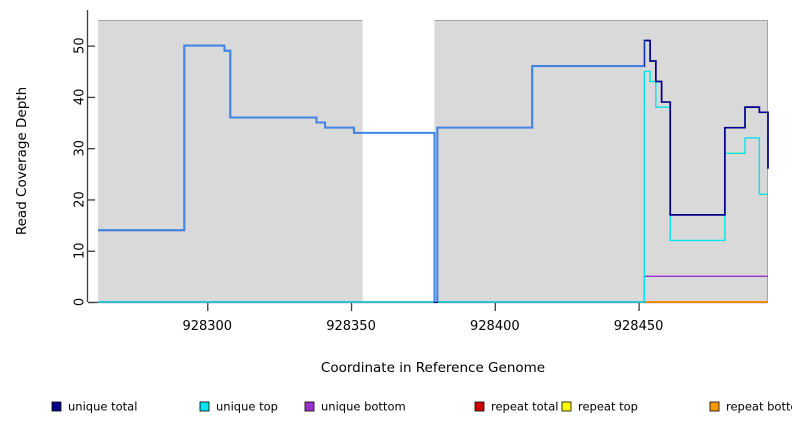  Describe the element at coordinates (524, 407) in the screenshot. I see `legend-label-repeat-total: repeat total` at that location.